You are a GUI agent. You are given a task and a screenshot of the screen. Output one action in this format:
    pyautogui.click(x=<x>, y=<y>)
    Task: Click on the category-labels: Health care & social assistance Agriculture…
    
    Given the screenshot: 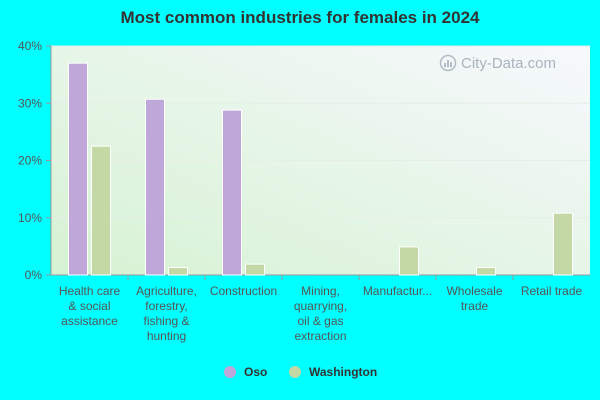 What is the action you would take?
    pyautogui.click(x=321, y=313)
    